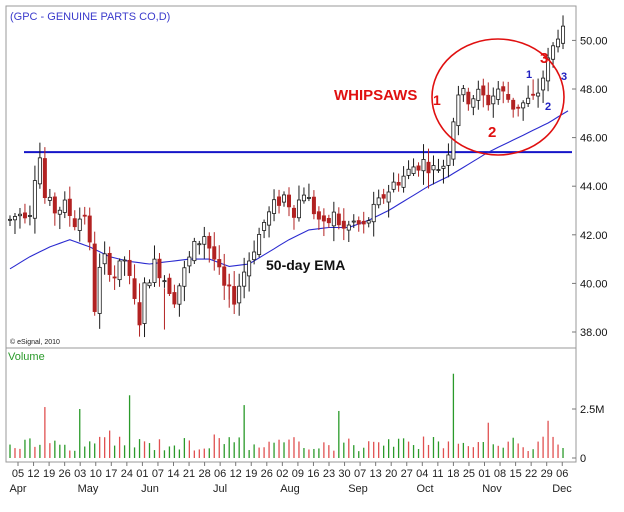  Describe the element at coordinates (453, 474) in the screenshot. I see `x-tick-label: 18` at that location.